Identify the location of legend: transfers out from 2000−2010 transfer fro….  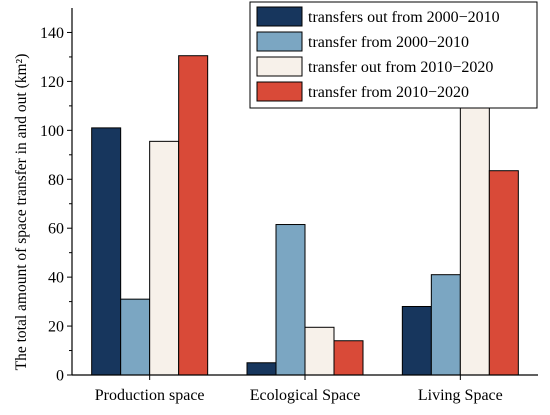
(393, 55).